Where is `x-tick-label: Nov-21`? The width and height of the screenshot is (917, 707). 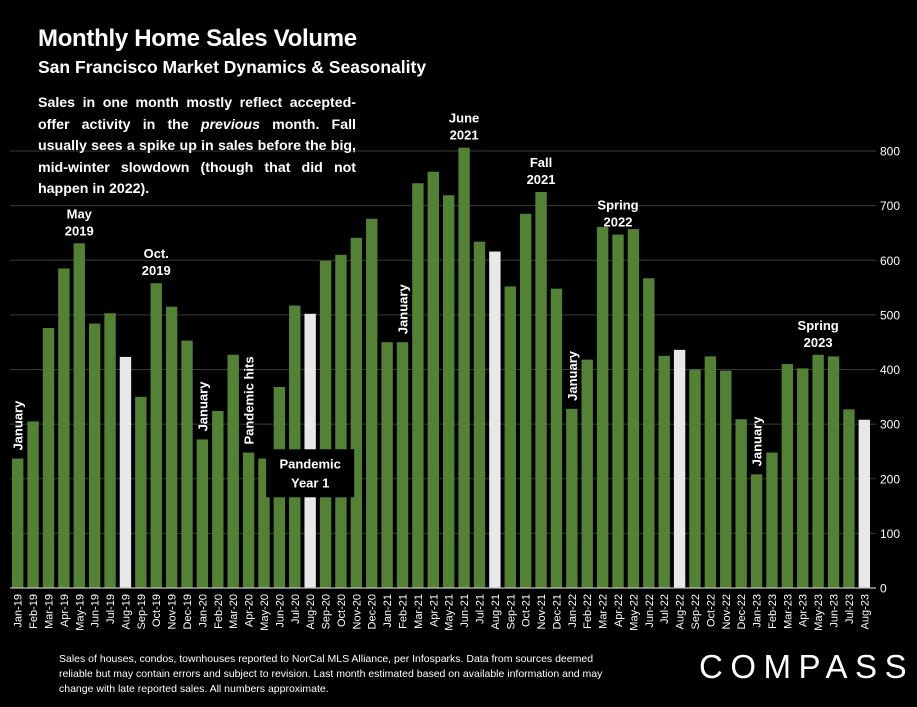
x-tick-label: Nov-21 is located at coordinates (542, 611).